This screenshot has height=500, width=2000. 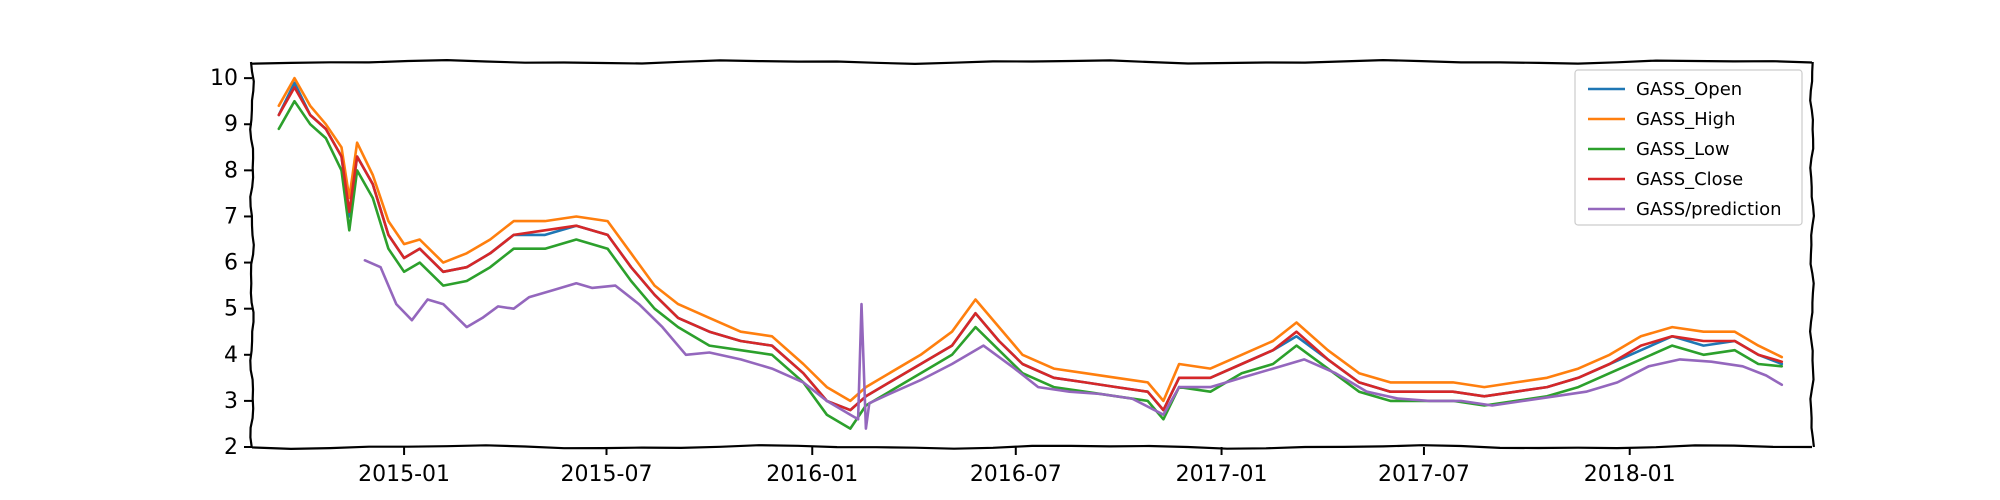 What do you see at coordinates (1222, 474) in the screenshot?
I see `x-tick-label: 2017-01` at bounding box center [1222, 474].